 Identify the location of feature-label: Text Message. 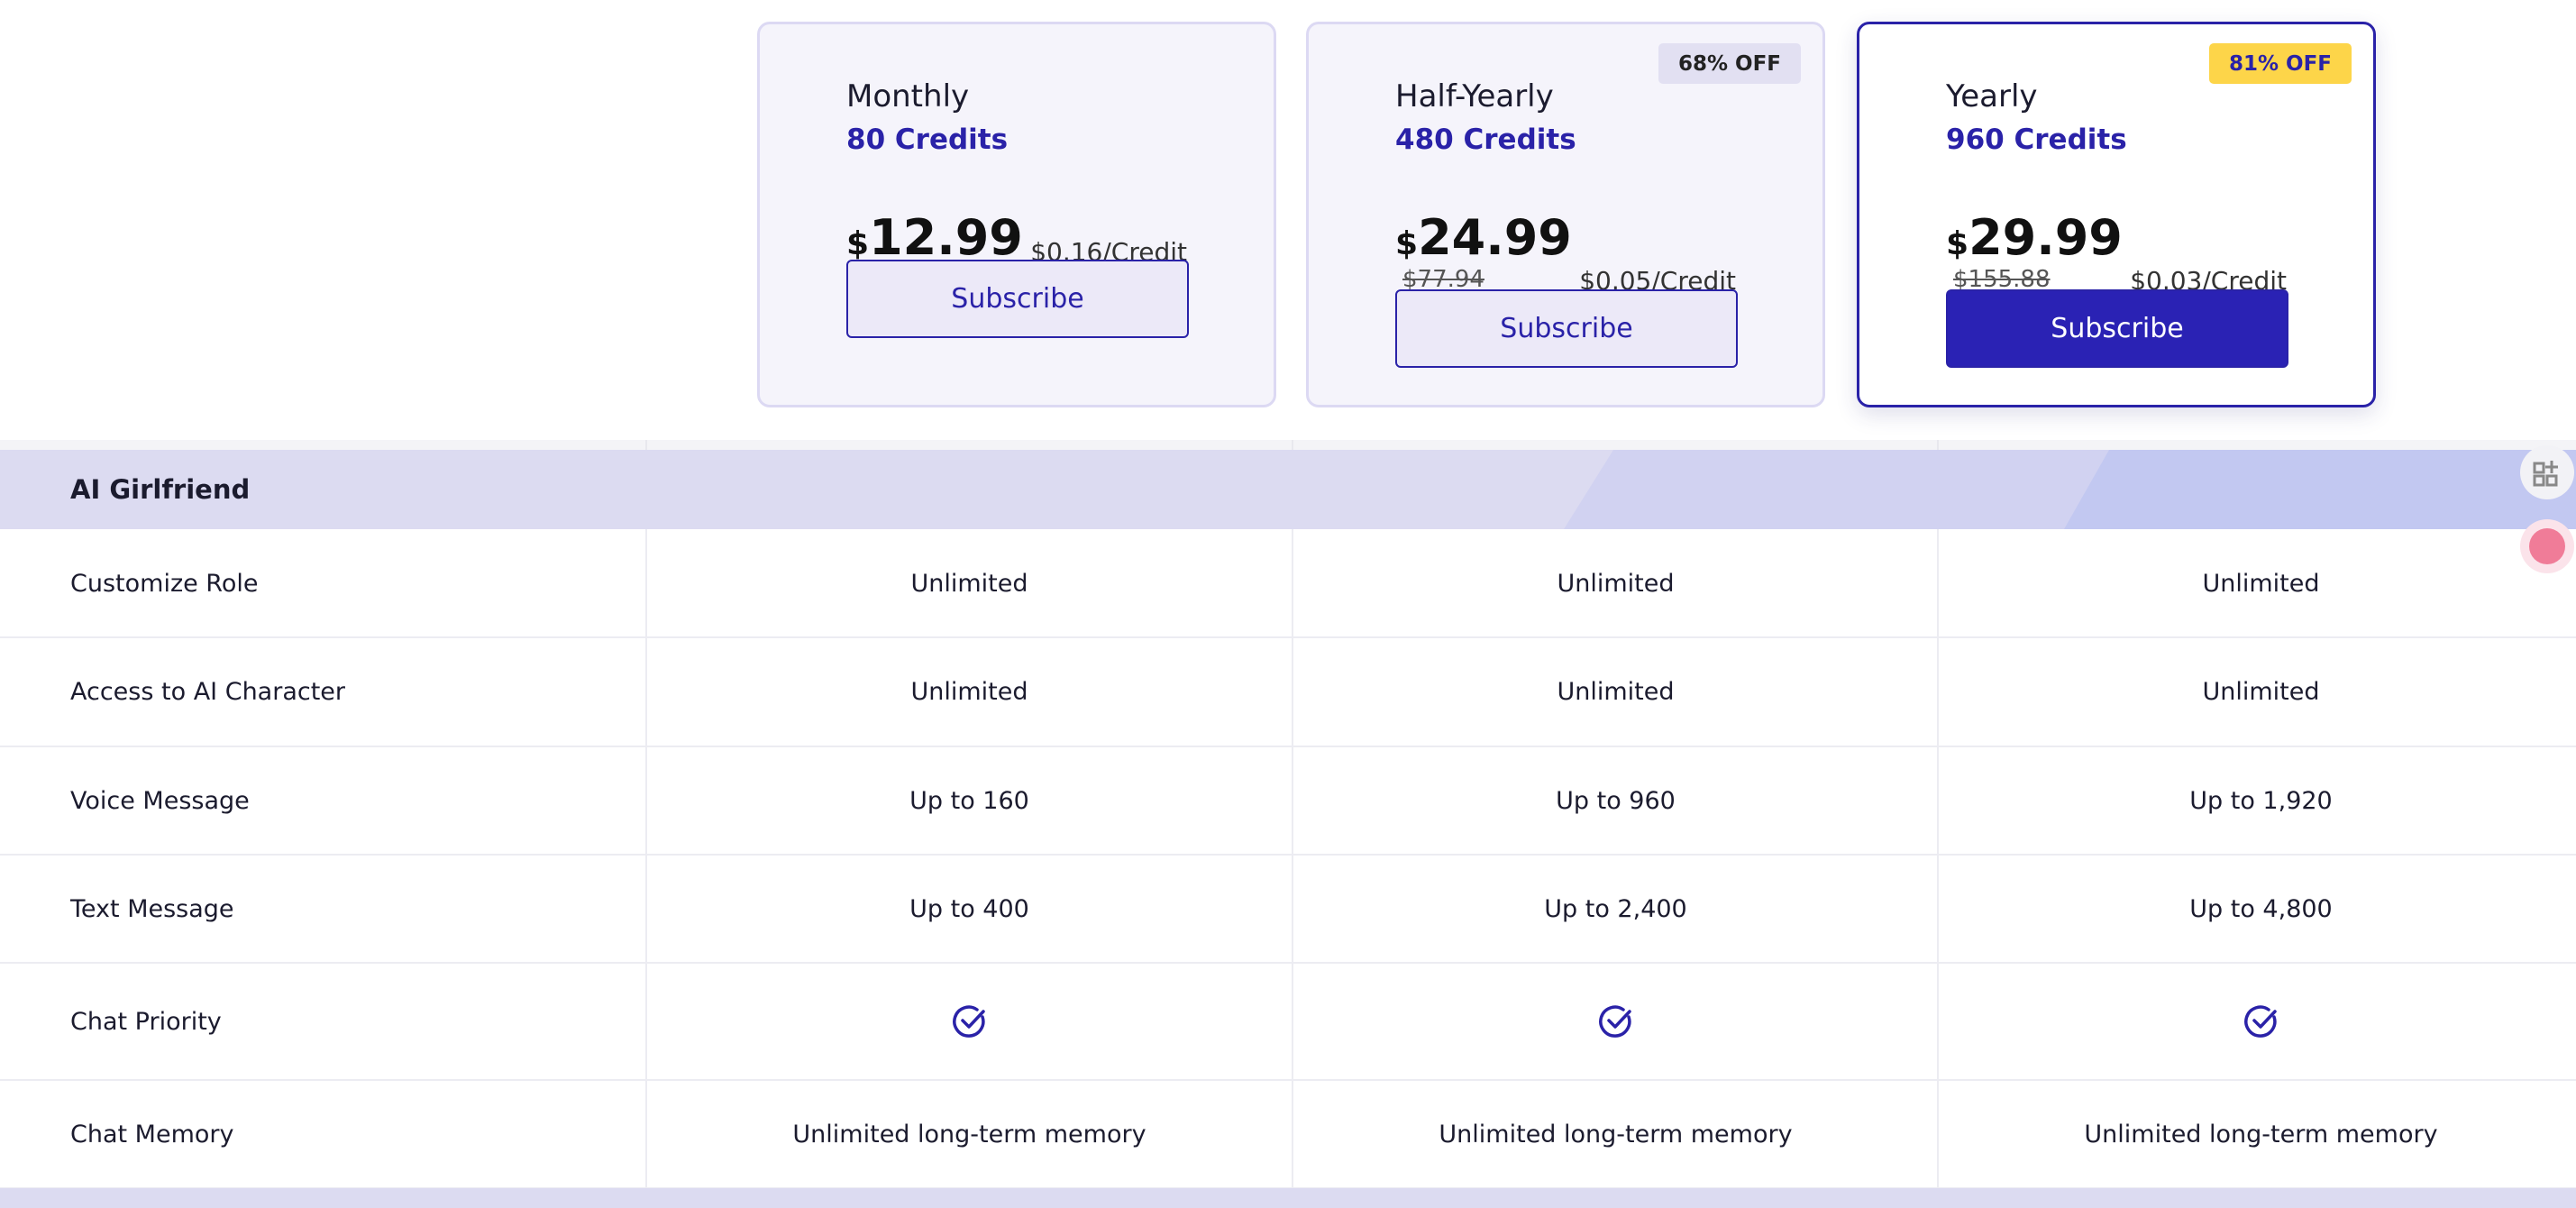
(152, 908).